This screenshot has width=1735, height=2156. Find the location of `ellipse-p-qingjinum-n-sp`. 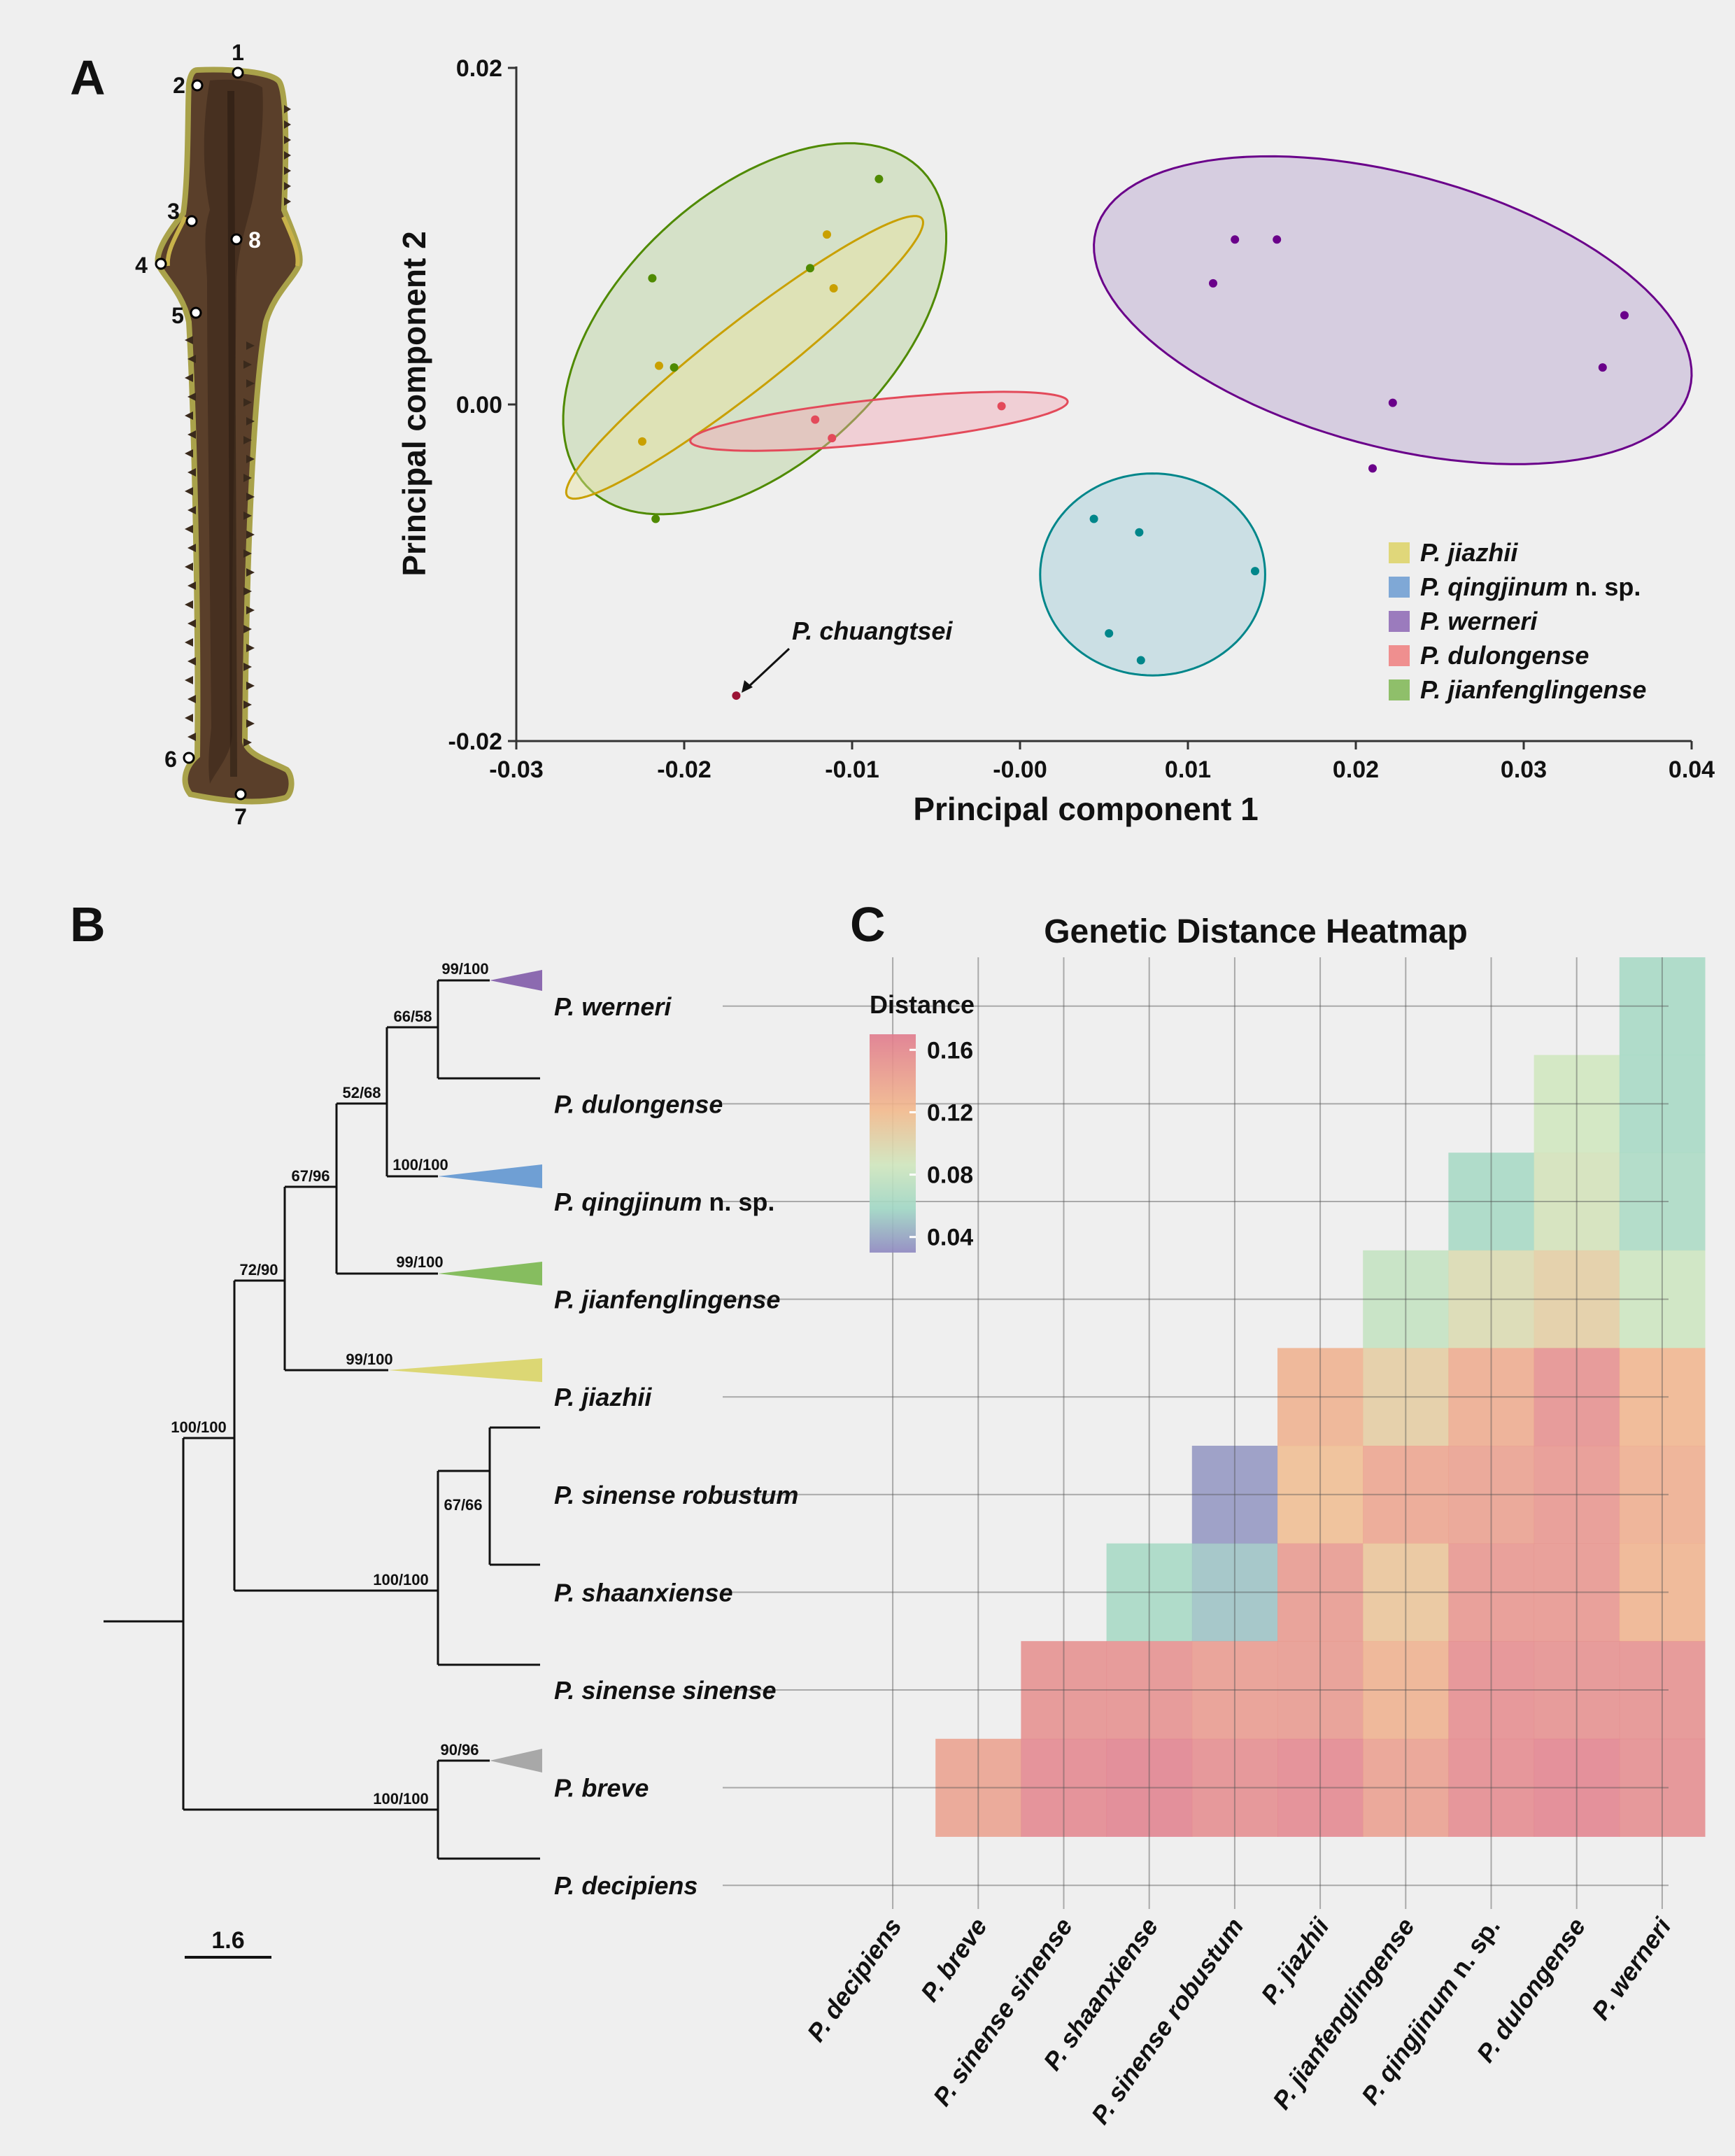

ellipse-p-qingjinum-n-sp is located at coordinates (1152, 574).